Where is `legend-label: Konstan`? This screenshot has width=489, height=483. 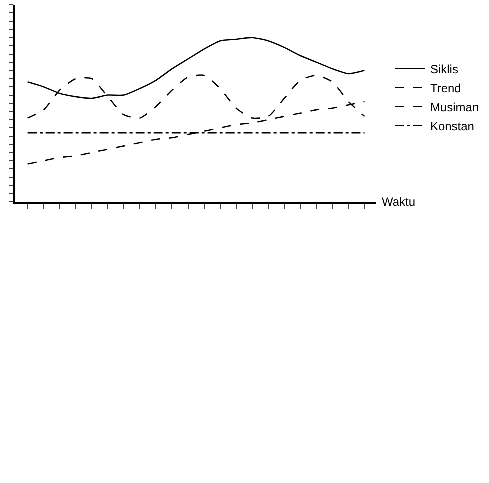 legend-label: Konstan is located at coordinates (452, 126).